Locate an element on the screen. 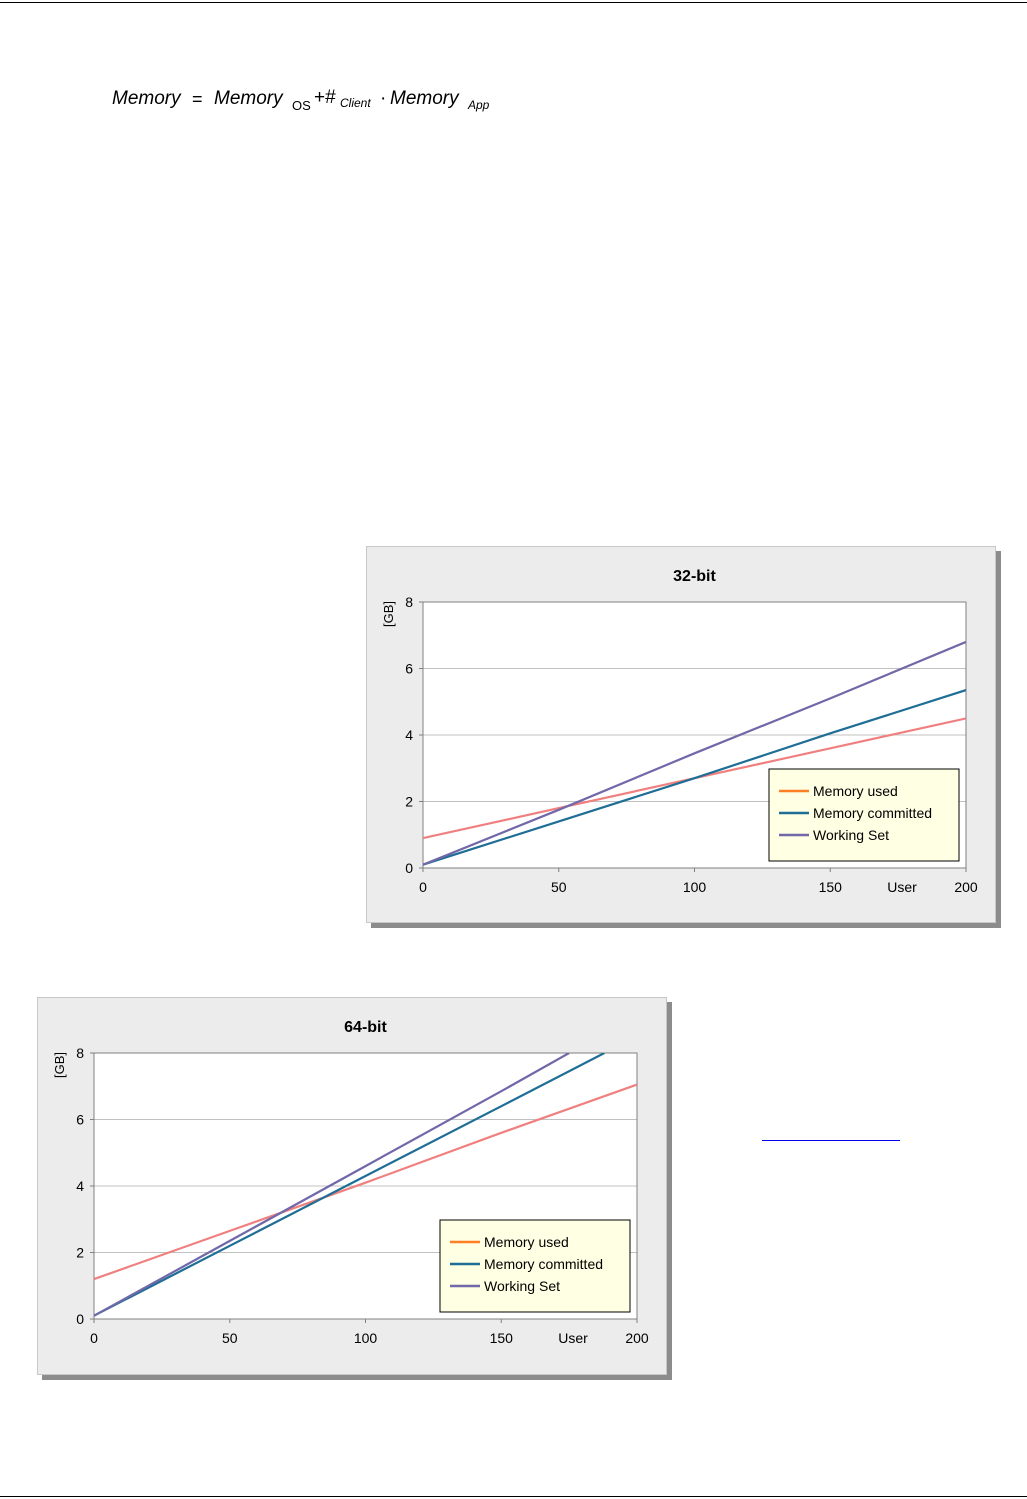 The image size is (1027, 1499). footer-rule is located at coordinates (513, 1496).